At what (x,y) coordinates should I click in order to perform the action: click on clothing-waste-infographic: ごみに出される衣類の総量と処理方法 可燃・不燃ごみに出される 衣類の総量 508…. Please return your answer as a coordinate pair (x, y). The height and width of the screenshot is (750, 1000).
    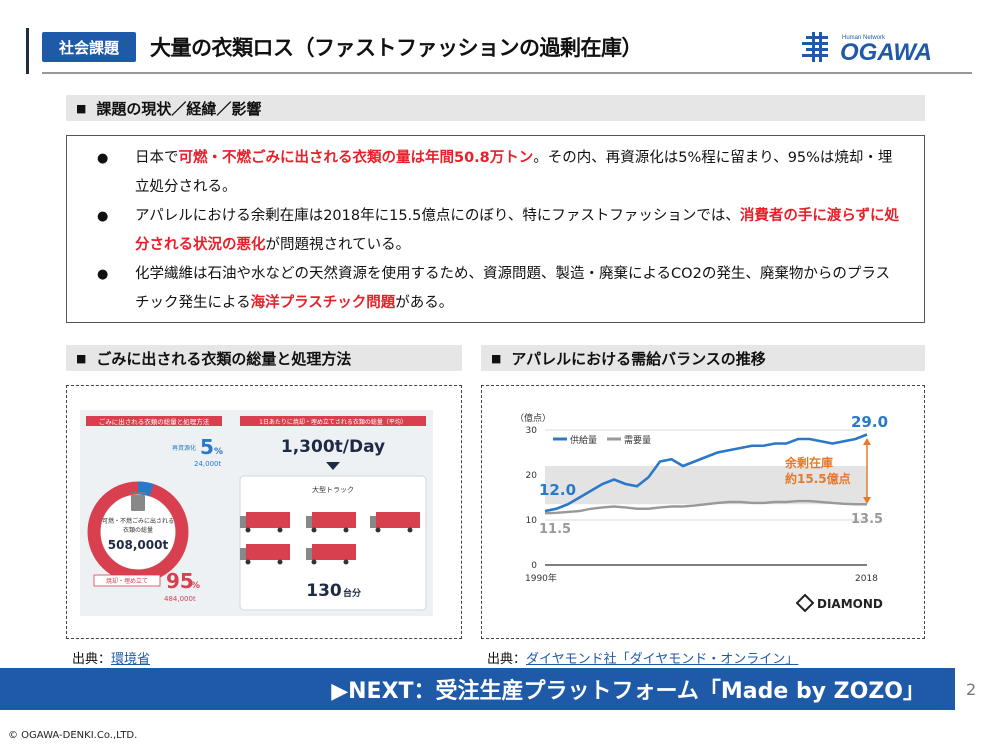
    Looking at the image, I should click on (256, 513).